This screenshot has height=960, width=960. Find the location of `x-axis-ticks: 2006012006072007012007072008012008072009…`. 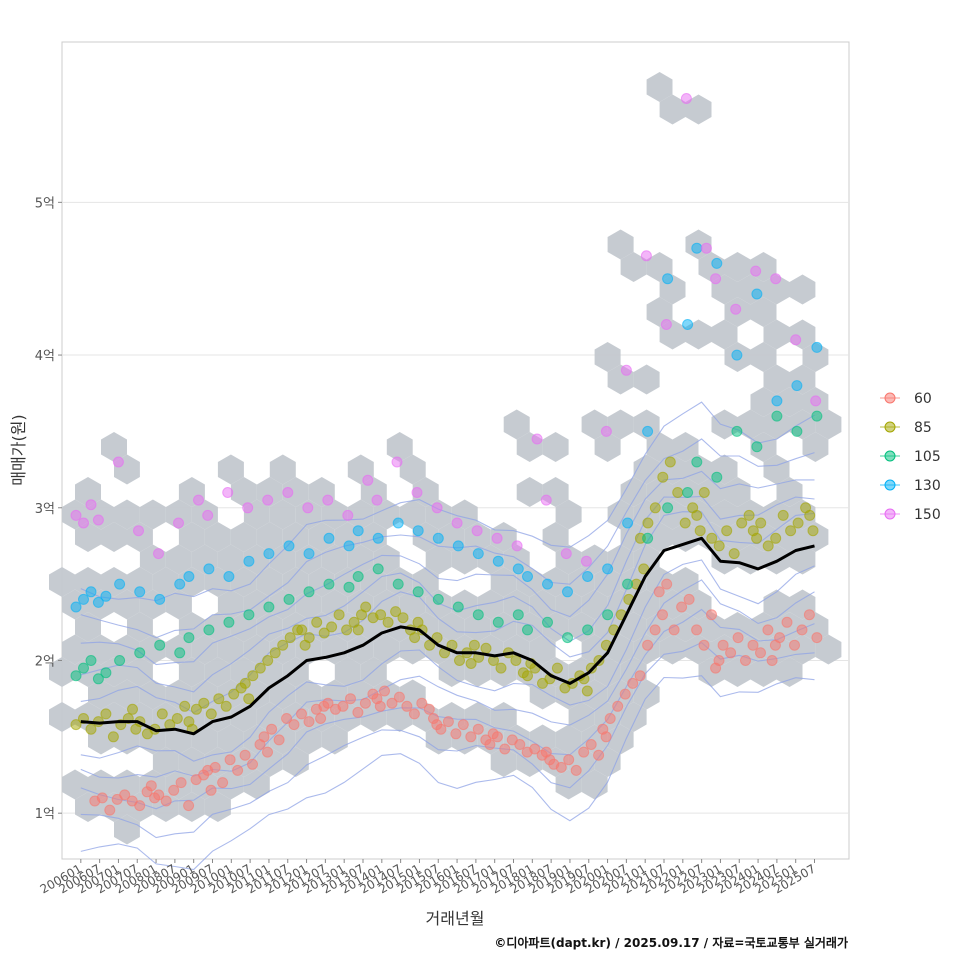

x-axis-ticks: 2006012006072007012007072008012008072009… is located at coordinates (428, 878).